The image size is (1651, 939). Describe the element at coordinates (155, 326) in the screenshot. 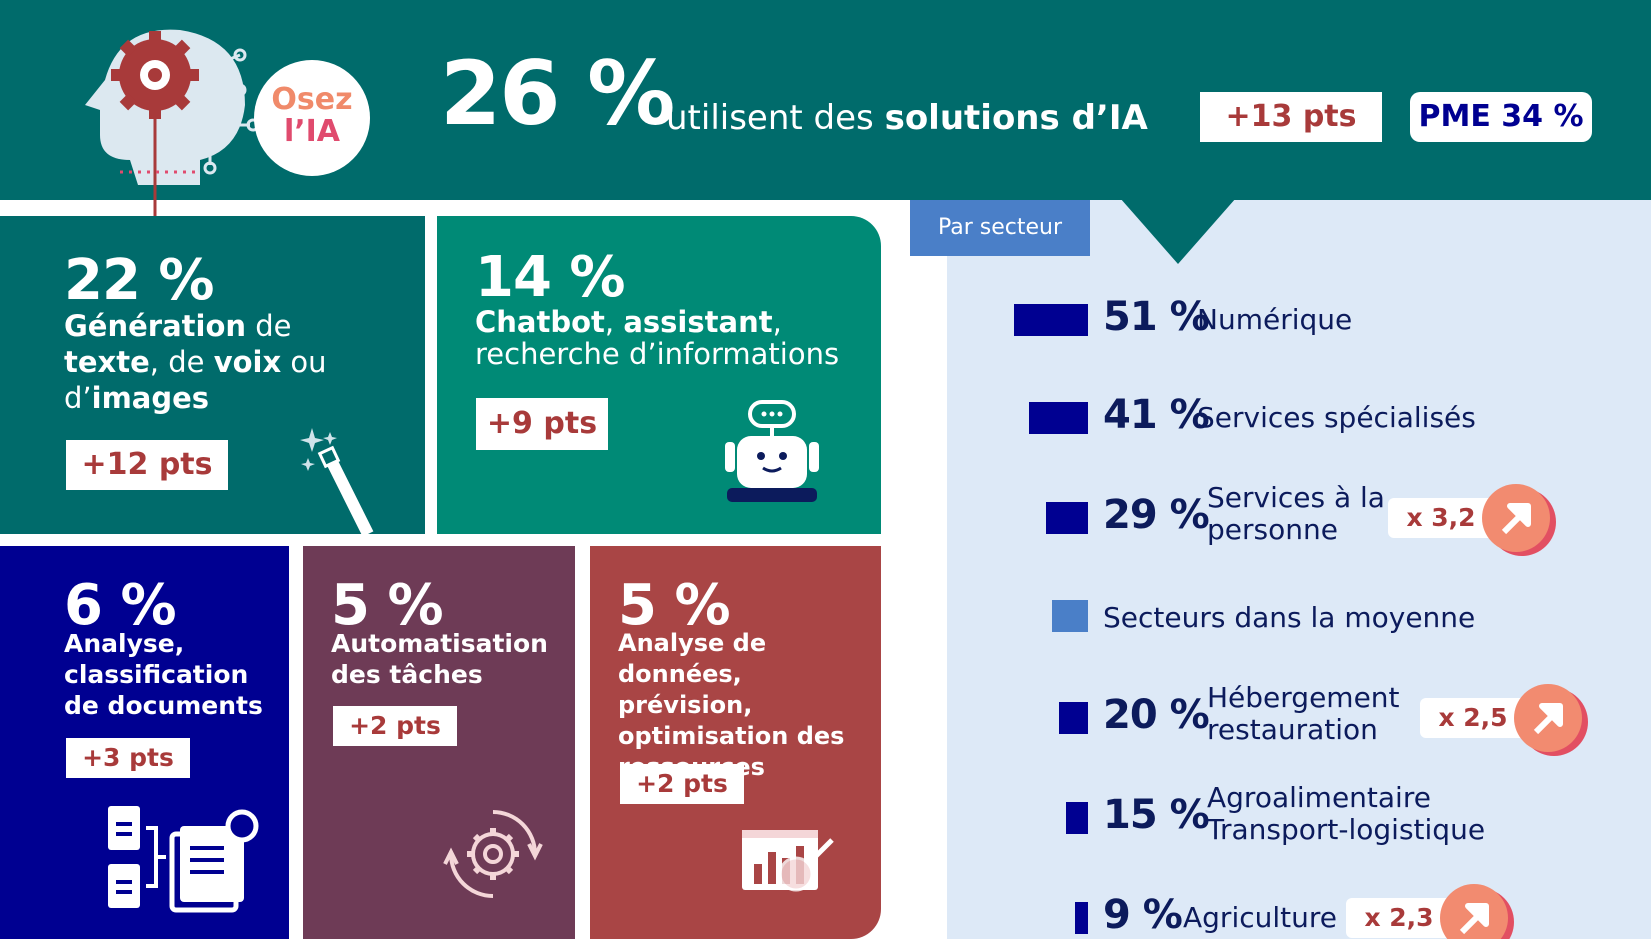

I see `desc-bold-1: Génération` at that location.